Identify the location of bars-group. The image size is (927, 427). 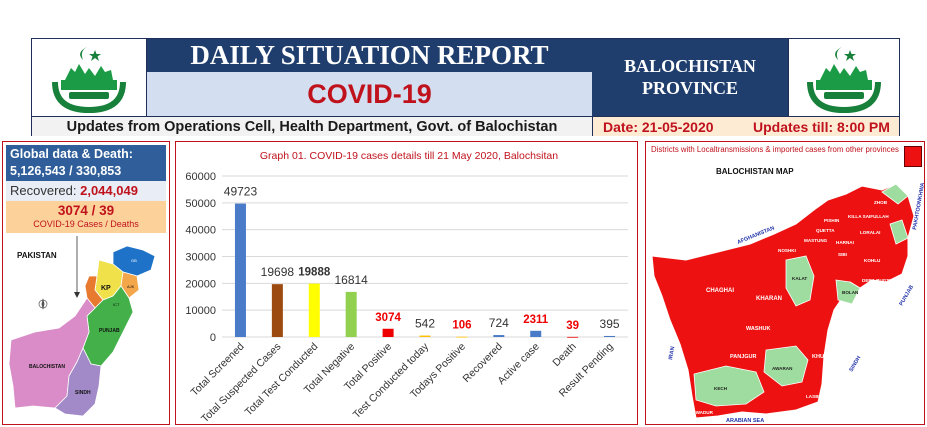
(425, 270).